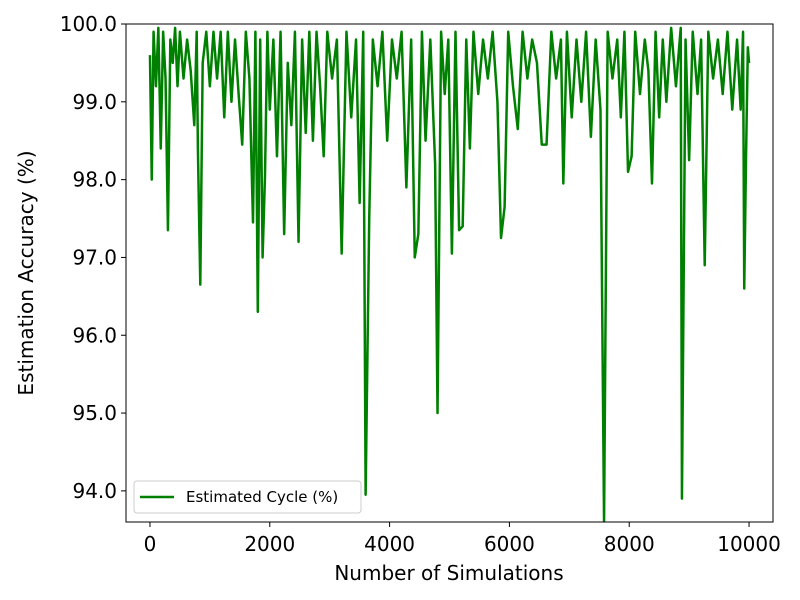  I want to click on x-tick-label: 4000, so click(389, 544).